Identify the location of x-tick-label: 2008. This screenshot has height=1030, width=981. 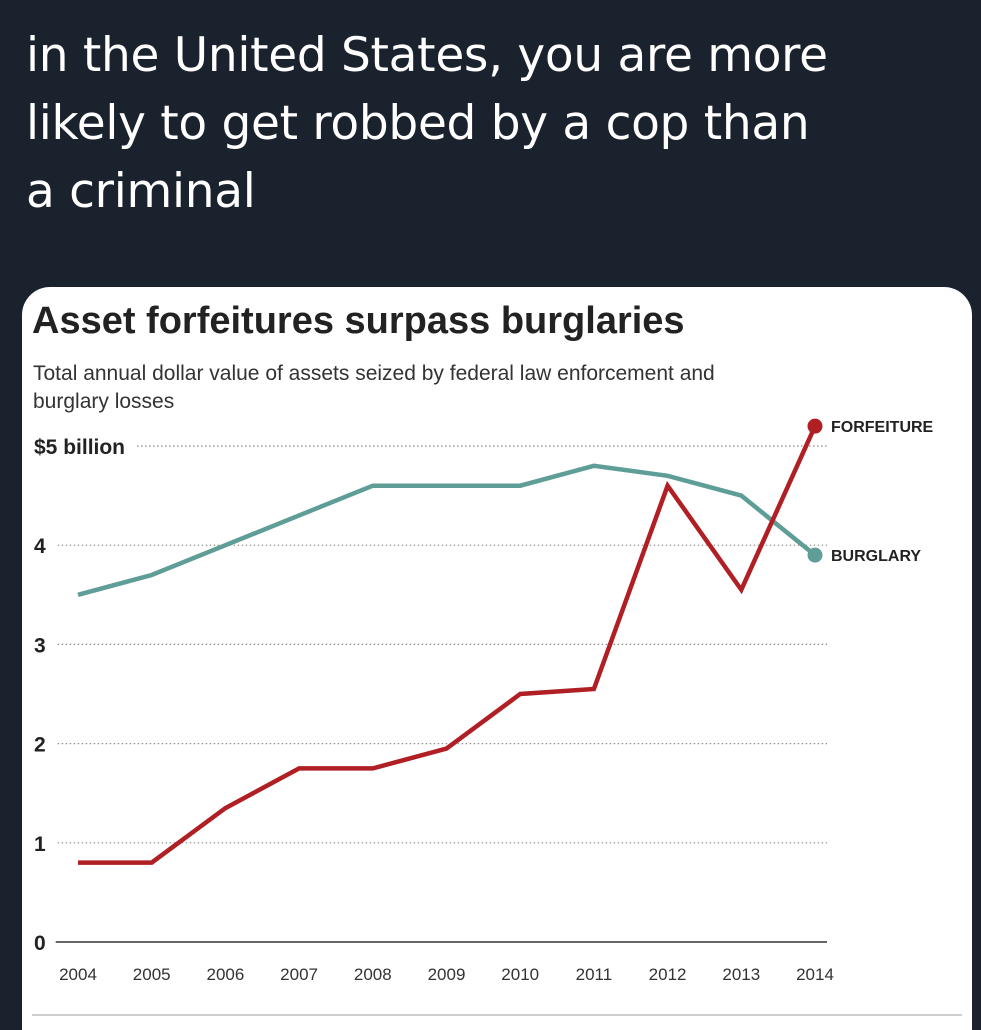
(373, 974).